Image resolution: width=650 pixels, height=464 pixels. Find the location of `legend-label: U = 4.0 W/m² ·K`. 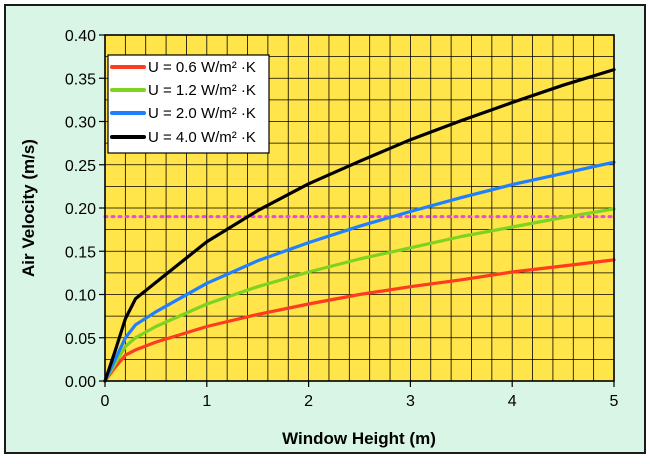

legend-label: U = 4.0 W/m² ·K is located at coordinates (202, 137).